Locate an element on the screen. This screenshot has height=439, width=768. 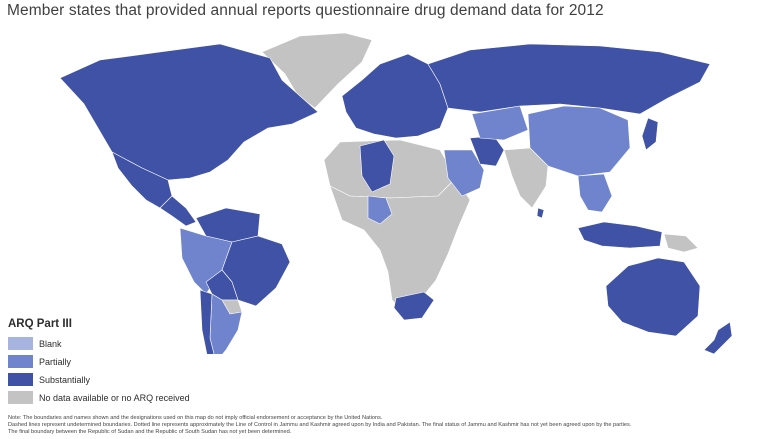
legend-swatch-blank is located at coordinates (20, 343).